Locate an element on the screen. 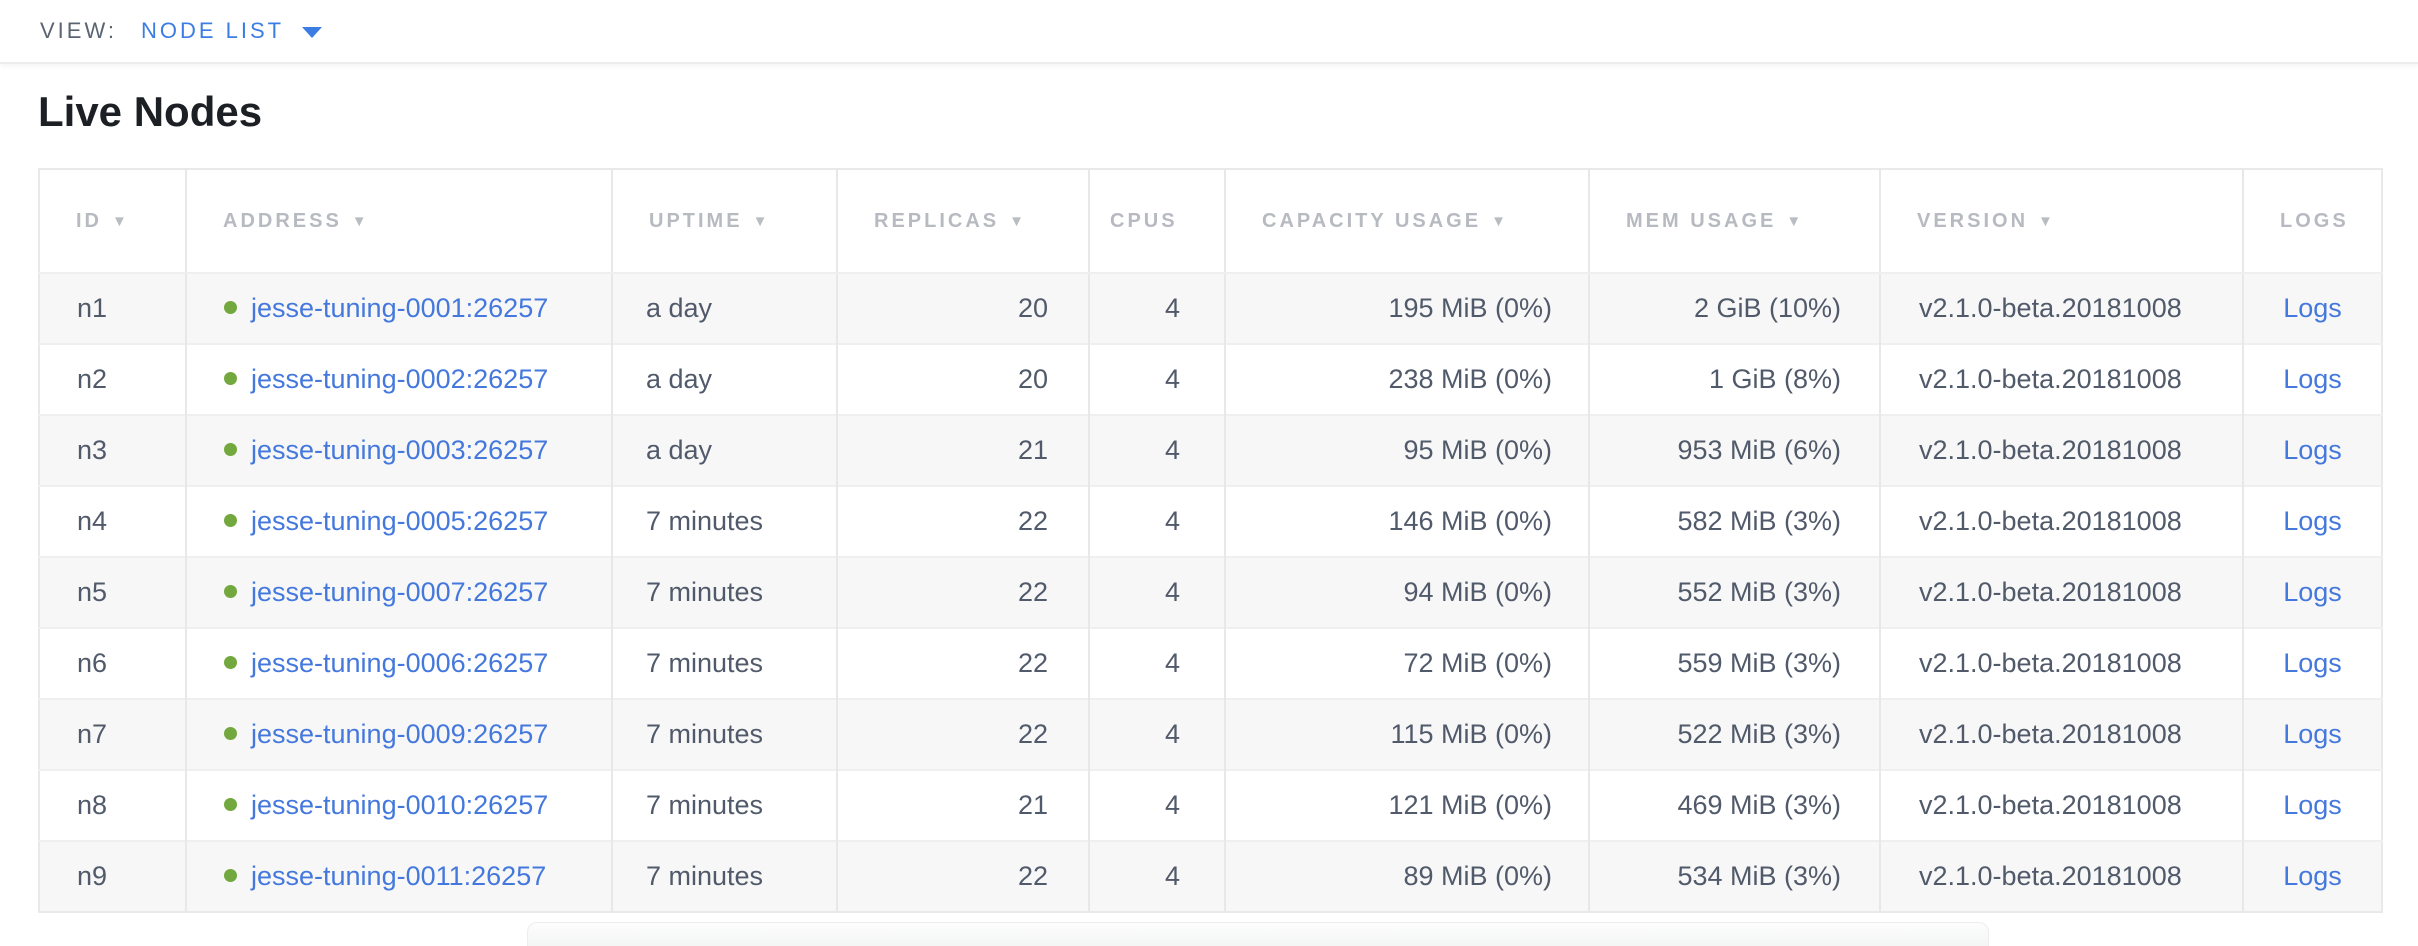 The image size is (2418, 946). view-selector-dropdown: NODE LIST is located at coordinates (231, 31).